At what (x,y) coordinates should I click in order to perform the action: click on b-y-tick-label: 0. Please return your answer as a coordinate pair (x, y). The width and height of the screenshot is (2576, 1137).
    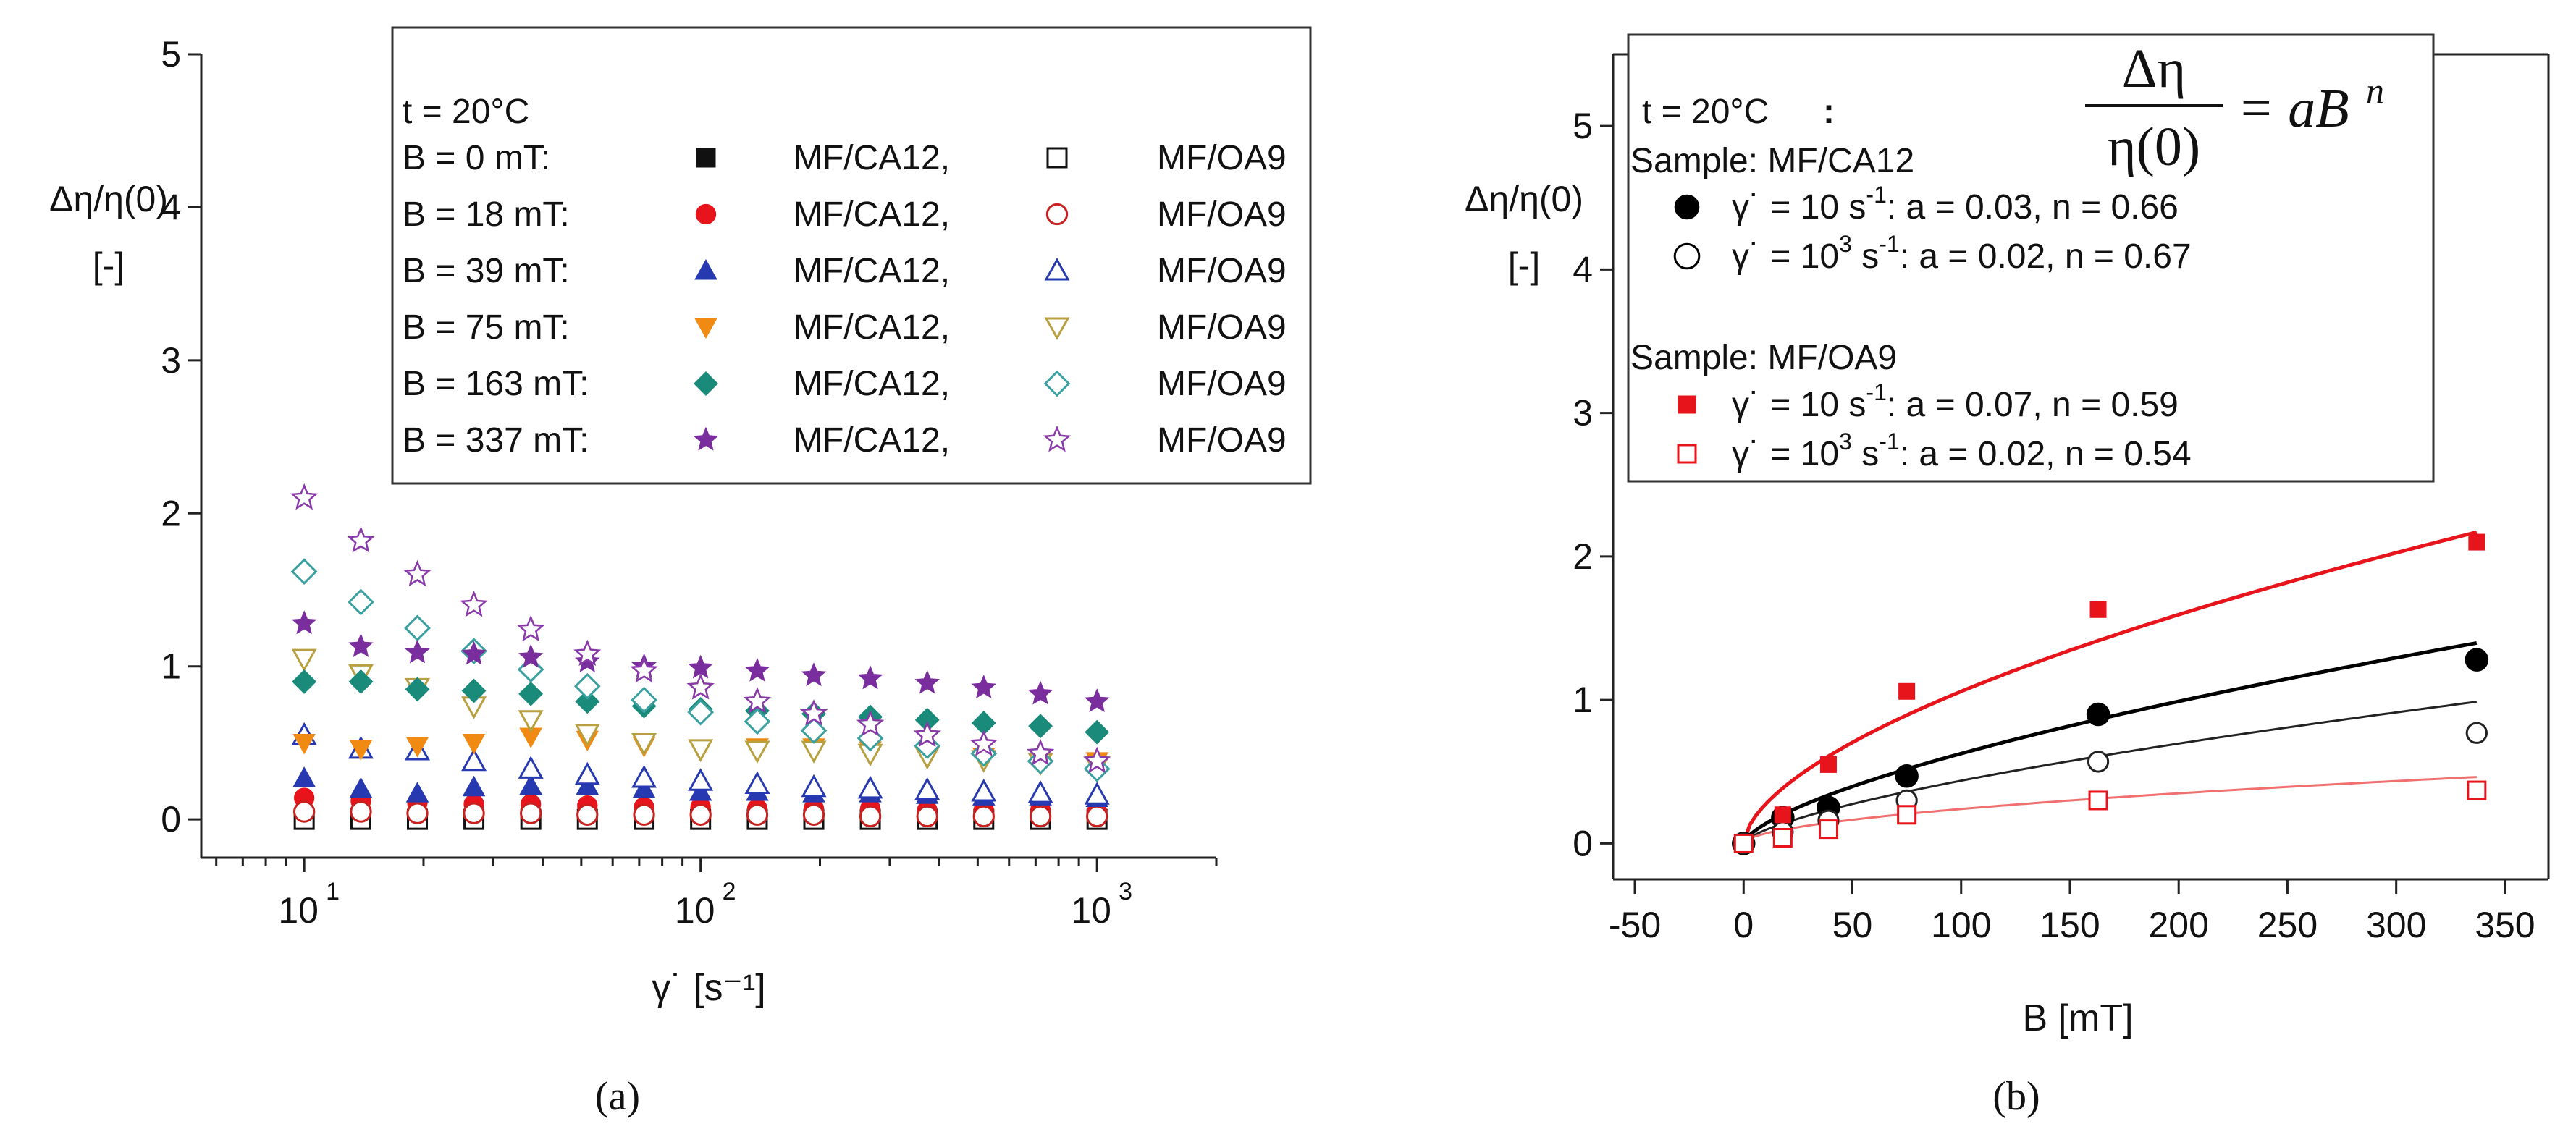
    Looking at the image, I should click on (1583, 843).